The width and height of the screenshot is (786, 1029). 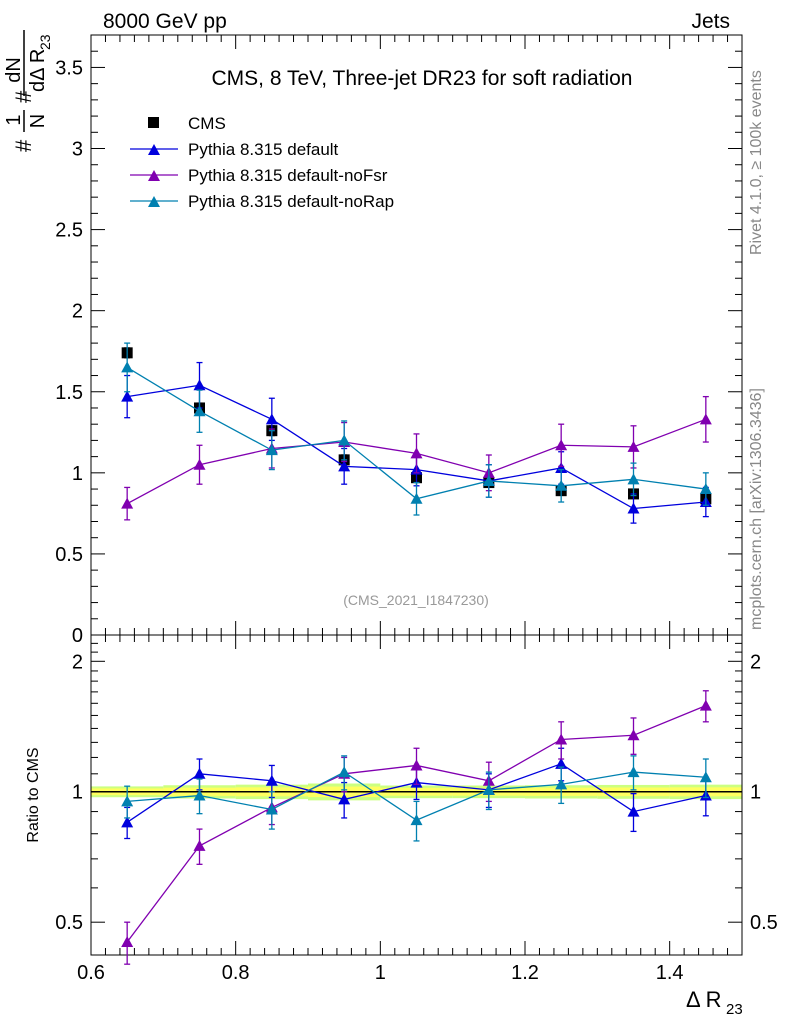 I want to click on x-tick-label: 0.6, so click(x=91, y=973).